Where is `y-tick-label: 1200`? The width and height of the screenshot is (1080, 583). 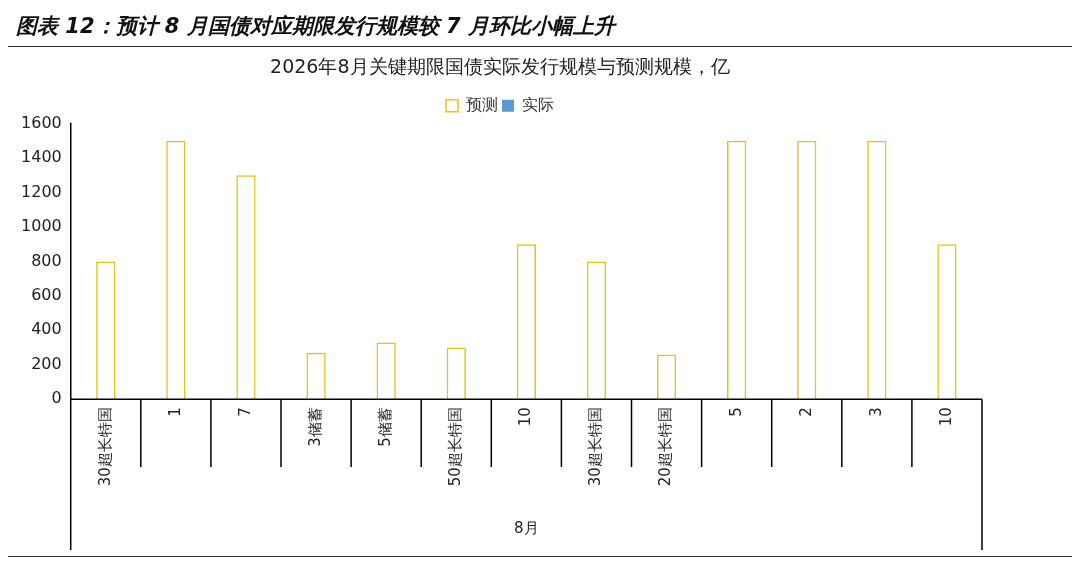 y-tick-label: 1200 is located at coordinates (41, 191).